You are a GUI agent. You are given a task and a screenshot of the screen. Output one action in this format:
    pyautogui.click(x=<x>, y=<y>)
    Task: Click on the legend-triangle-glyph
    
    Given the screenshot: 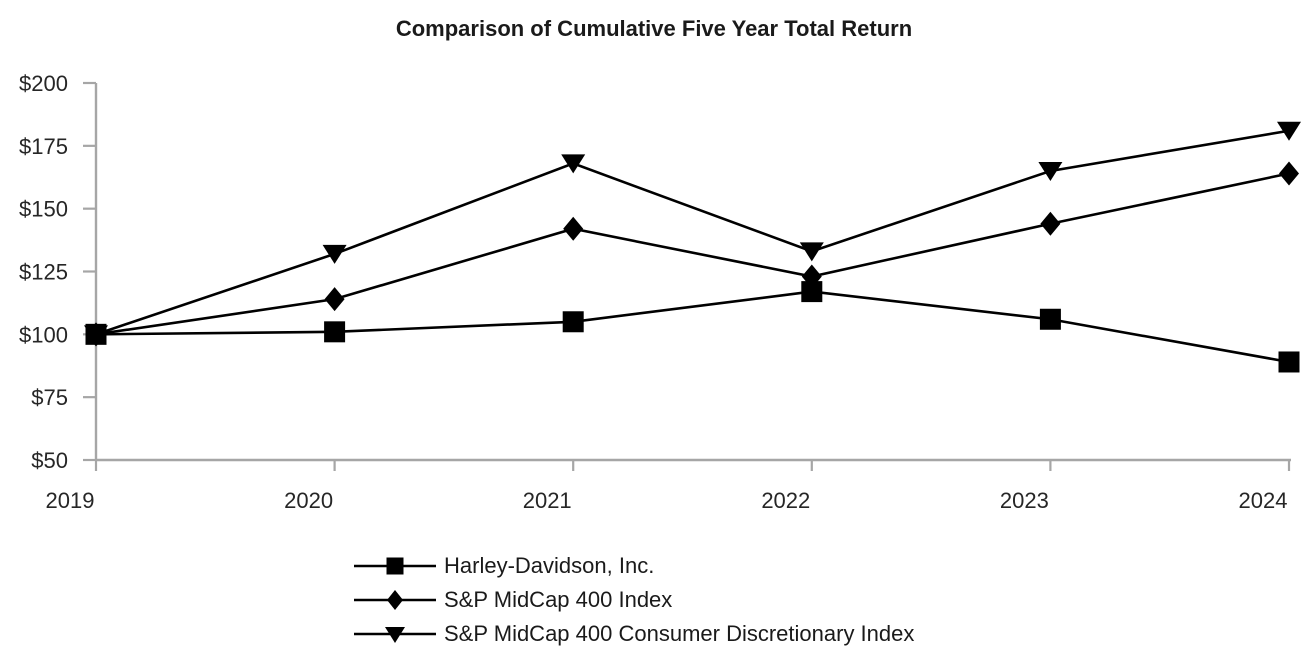 What is the action you would take?
    pyautogui.click(x=395, y=635)
    